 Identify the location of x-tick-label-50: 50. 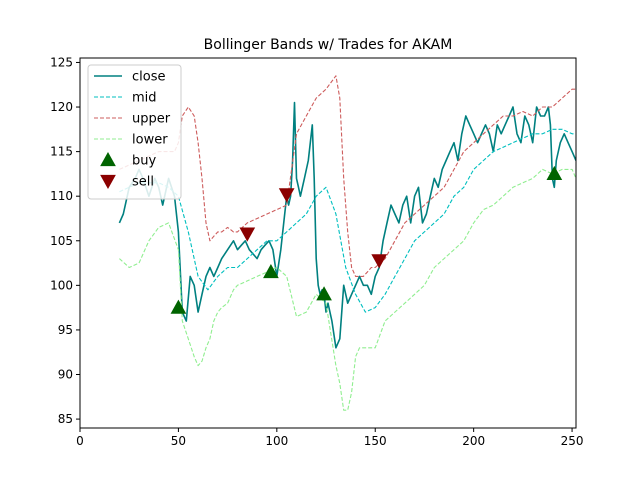
(178, 441).